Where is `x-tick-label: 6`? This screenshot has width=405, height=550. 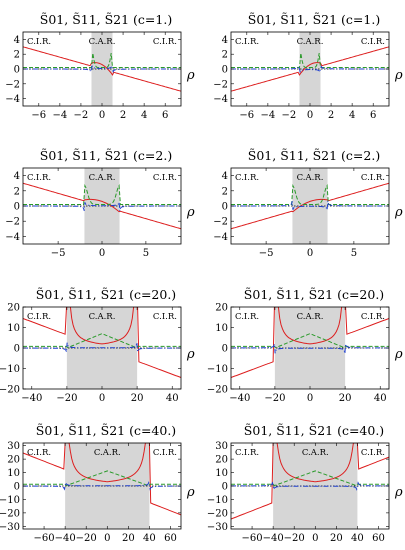 x-tick-label: 6 is located at coordinates (373, 115).